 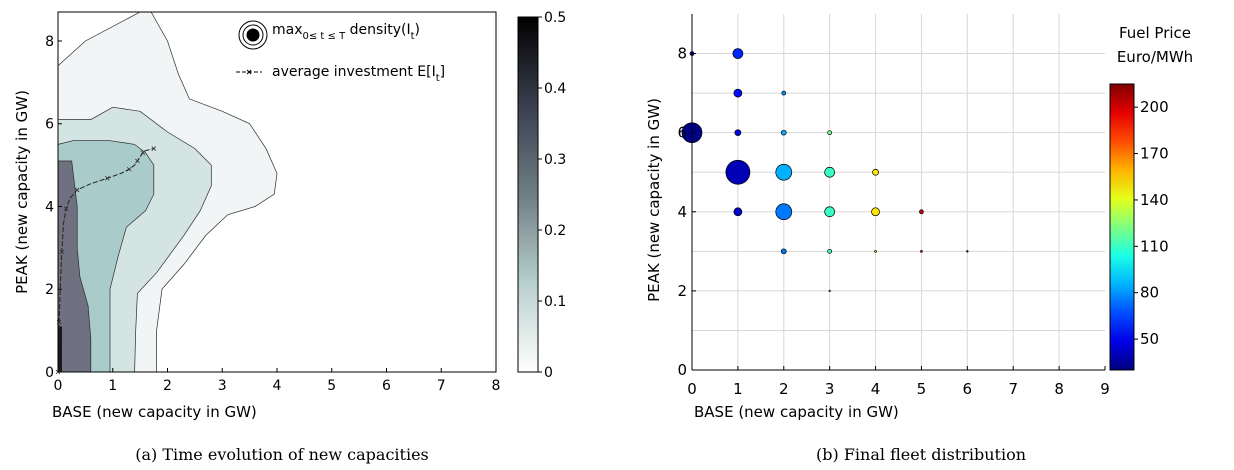 What do you see at coordinates (1154, 200) in the screenshot?
I see `colorbar-tick-label: 140` at bounding box center [1154, 200].